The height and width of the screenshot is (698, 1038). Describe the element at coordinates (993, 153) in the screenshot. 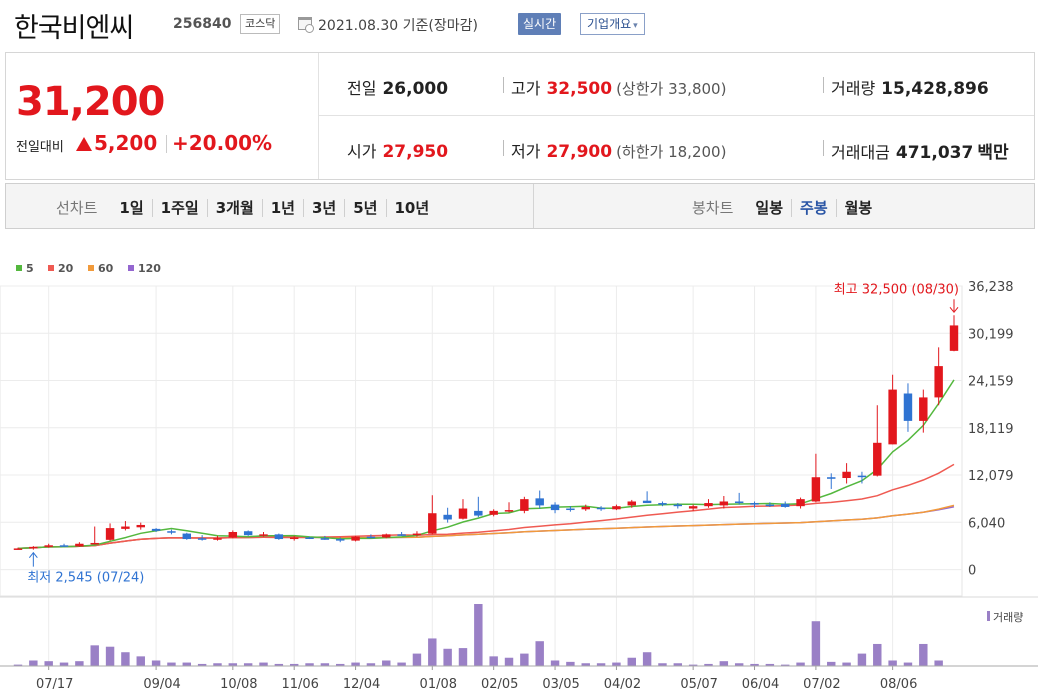

I see `trading-value-unit: 백만` at that location.